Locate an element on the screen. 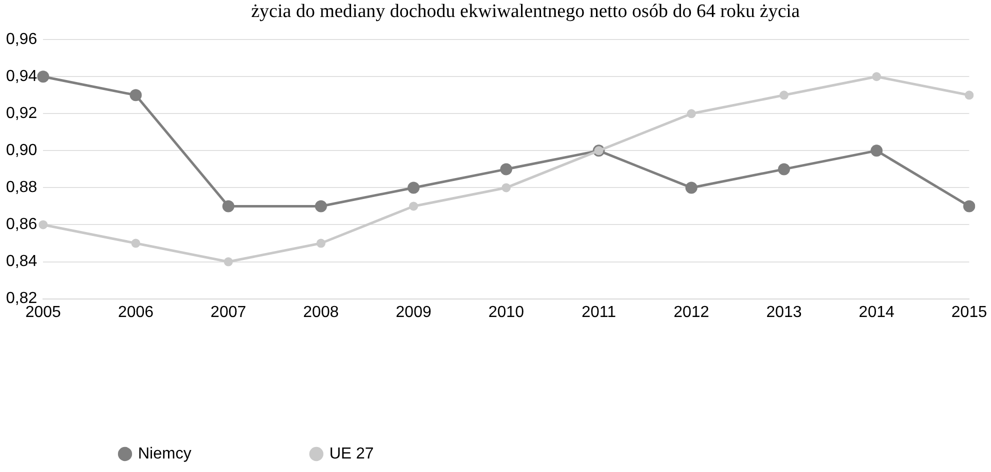 The height and width of the screenshot is (472, 991). y-tick-label: 0,84 is located at coordinates (22, 261).